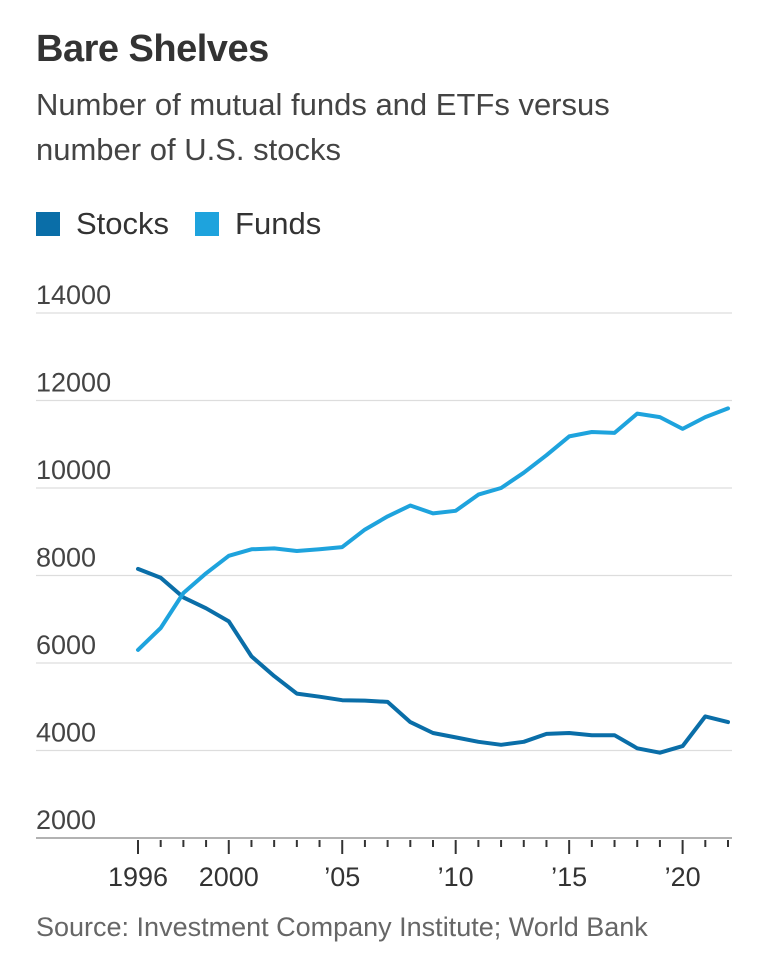 This screenshot has height=966, width=768. Describe the element at coordinates (152, 49) in the screenshot. I see `chart-title: Bare Shelves` at that location.